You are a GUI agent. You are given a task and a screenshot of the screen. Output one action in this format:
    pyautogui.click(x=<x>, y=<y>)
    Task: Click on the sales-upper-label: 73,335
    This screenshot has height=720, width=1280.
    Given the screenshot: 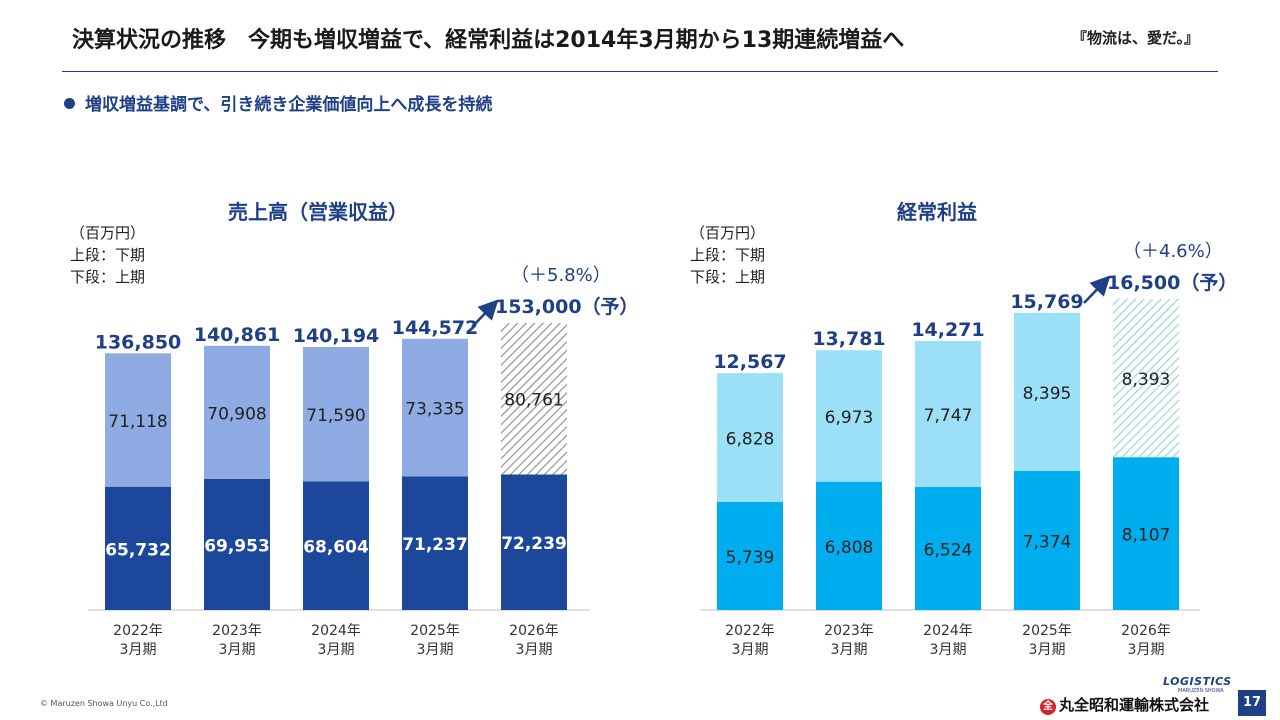 What is the action you would take?
    pyautogui.click(x=434, y=410)
    